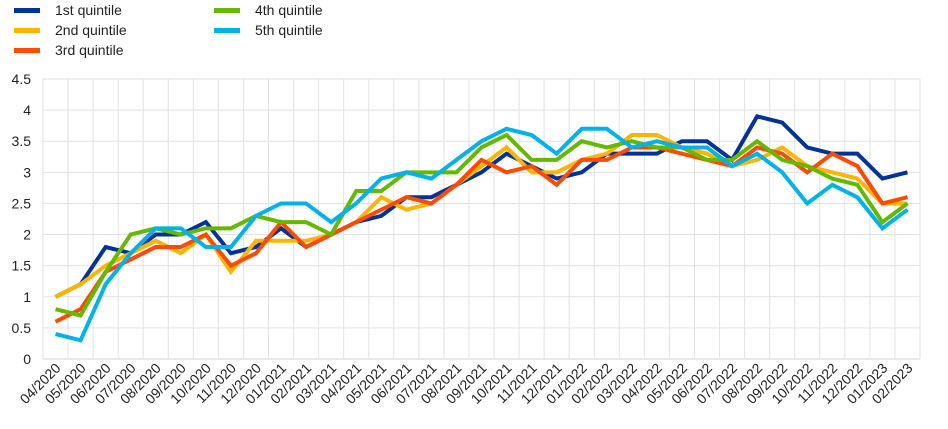 Image resolution: width=948 pixels, height=429 pixels. Describe the element at coordinates (289, 10) in the screenshot. I see `legend-label: 4th quintile` at that location.